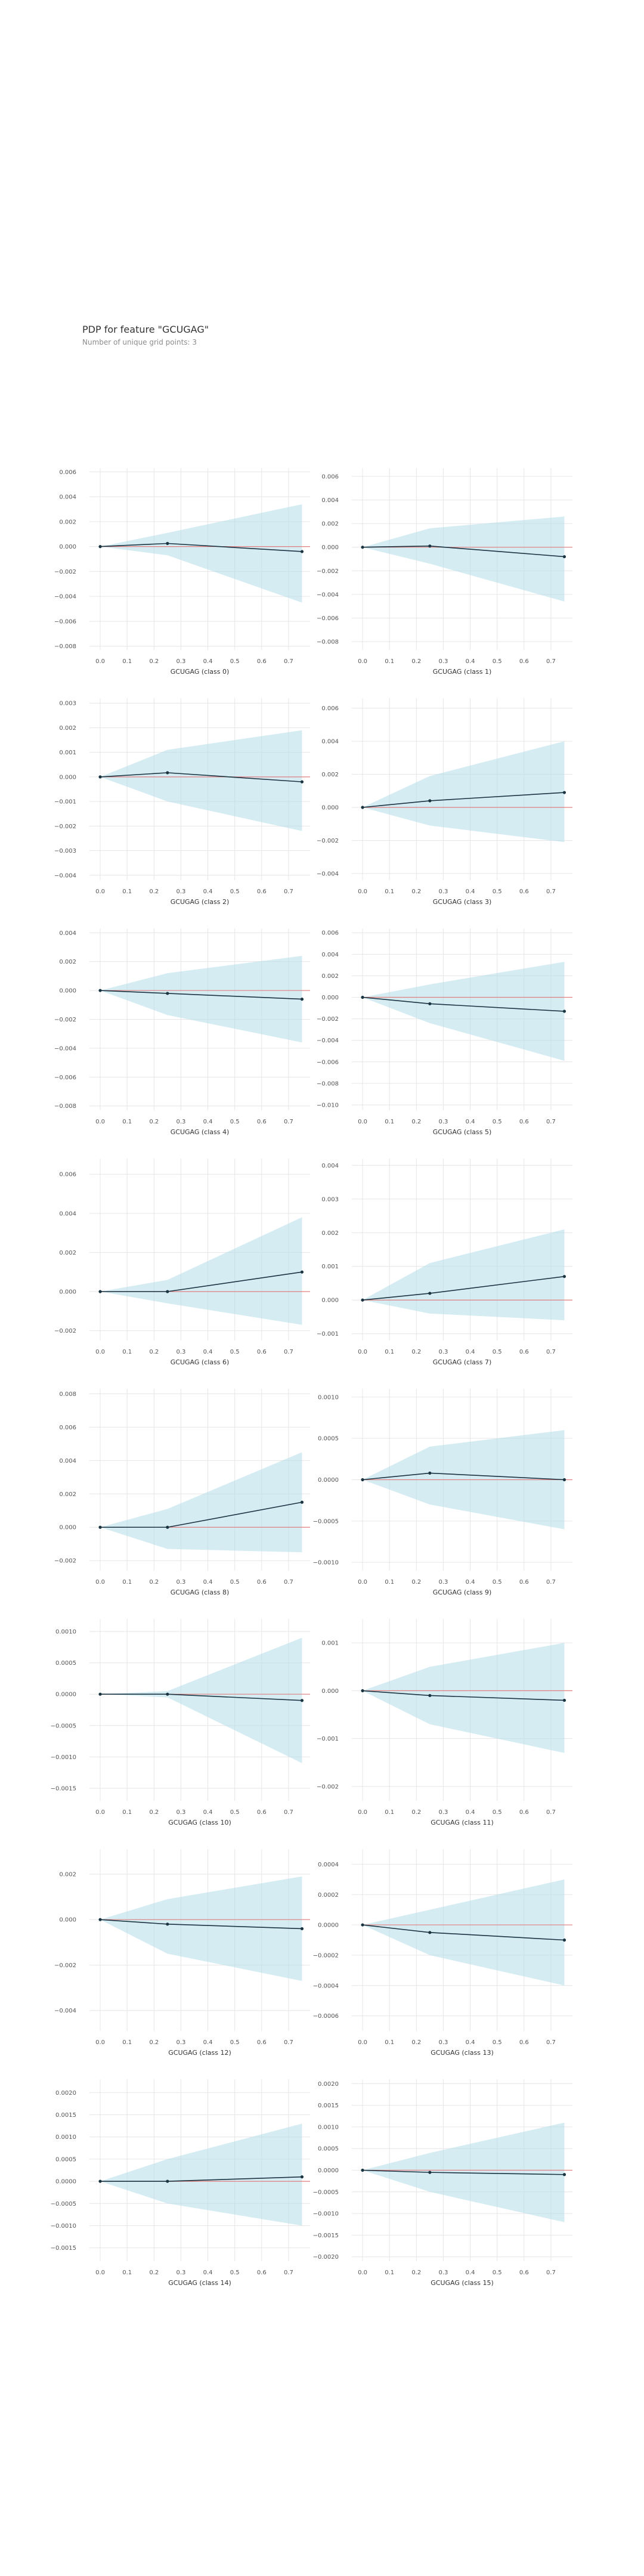 Image resolution: width=644 pixels, height=2576 pixels. Describe the element at coordinates (65, 2182) in the screenshot. I see `y-tick-label: 0.0000` at that location.